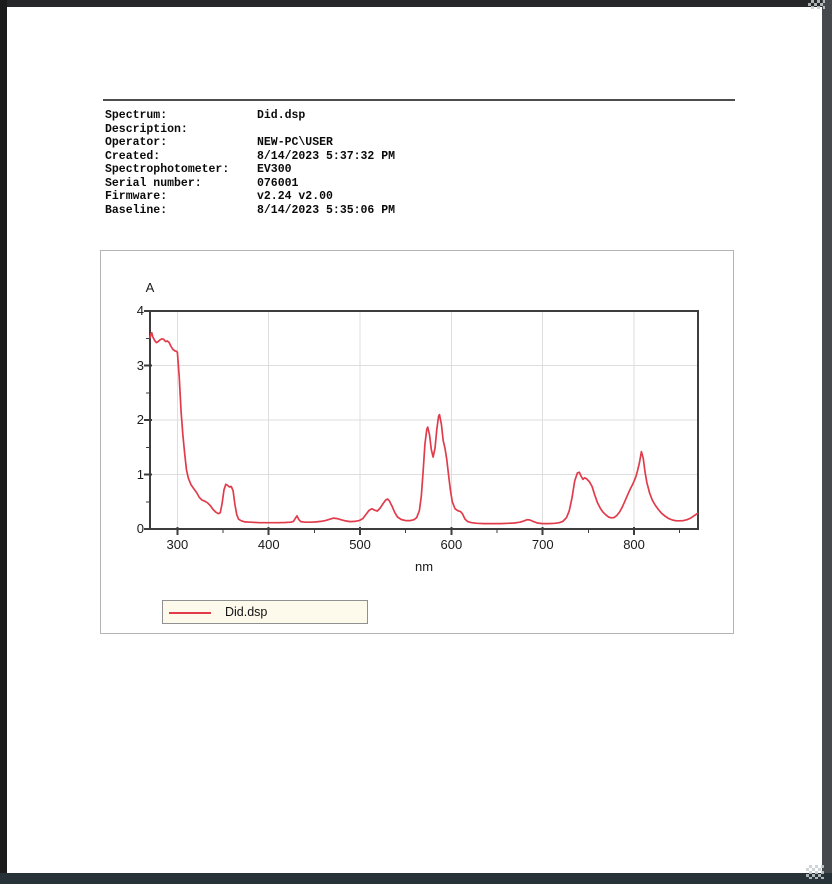 This screenshot has width=832, height=884. Describe the element at coordinates (634, 544) in the screenshot. I see `x-tick-label: 800` at that location.